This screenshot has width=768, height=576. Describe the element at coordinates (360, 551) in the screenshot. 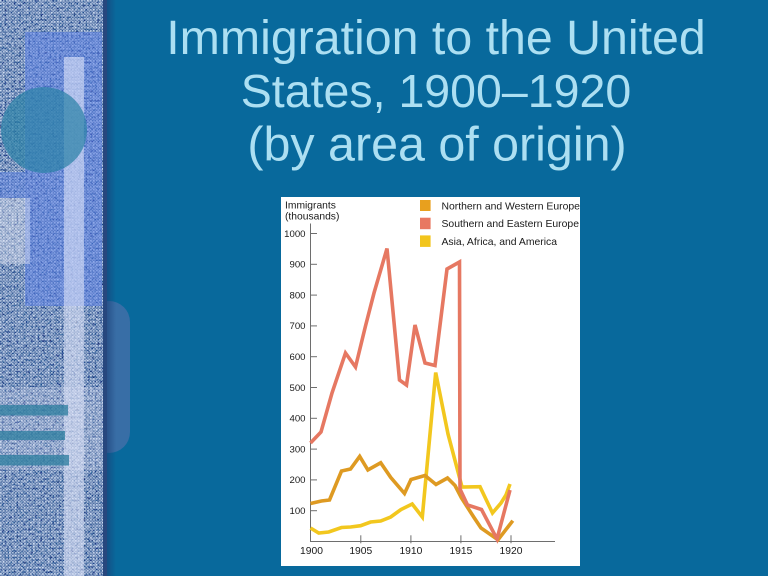

I see `svg-text: 1905` at that location.